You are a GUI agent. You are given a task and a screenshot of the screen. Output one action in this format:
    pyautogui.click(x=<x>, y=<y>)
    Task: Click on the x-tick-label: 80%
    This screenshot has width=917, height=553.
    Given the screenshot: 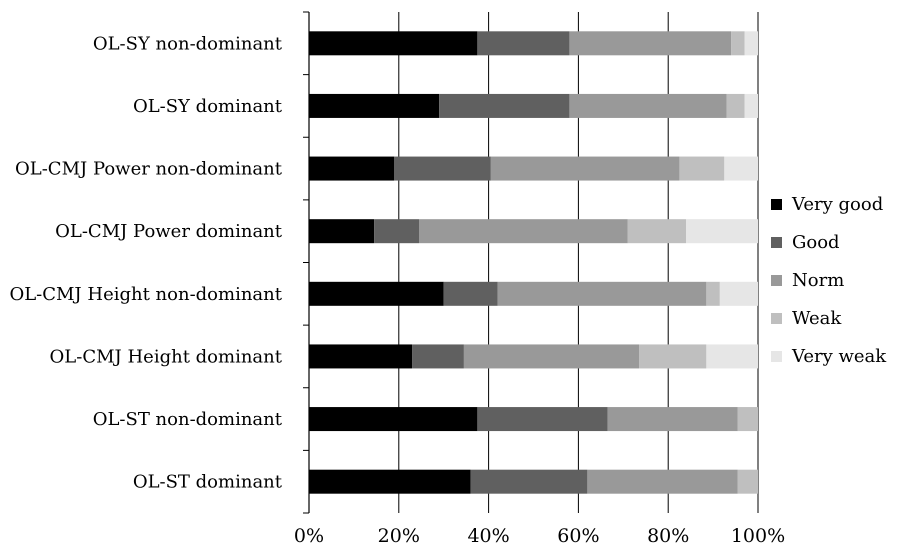 What is the action you would take?
    pyautogui.click(x=668, y=536)
    